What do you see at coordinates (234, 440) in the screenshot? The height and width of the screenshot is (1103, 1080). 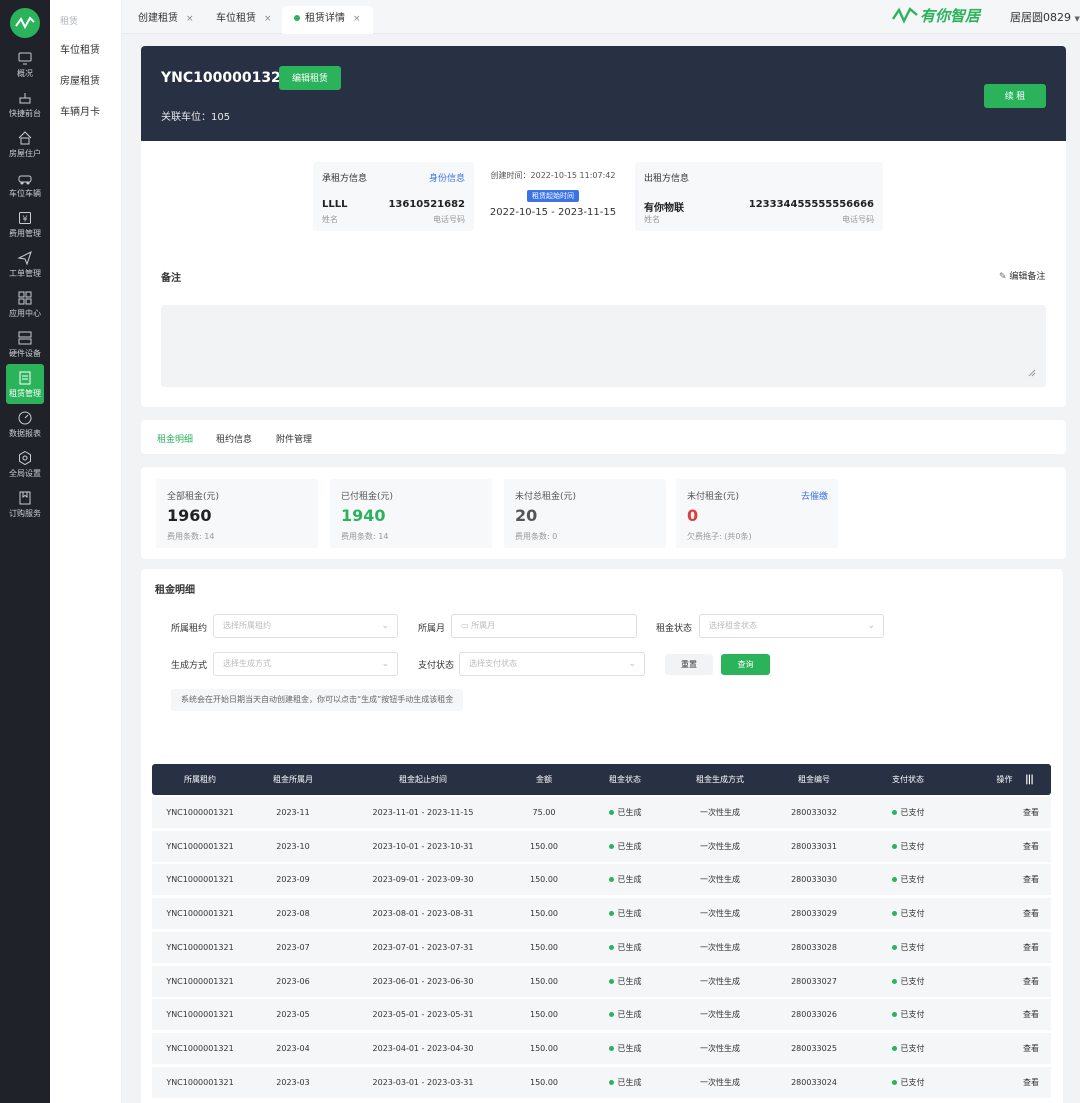 I see `tab-contract-info: 租约信息` at bounding box center [234, 440].